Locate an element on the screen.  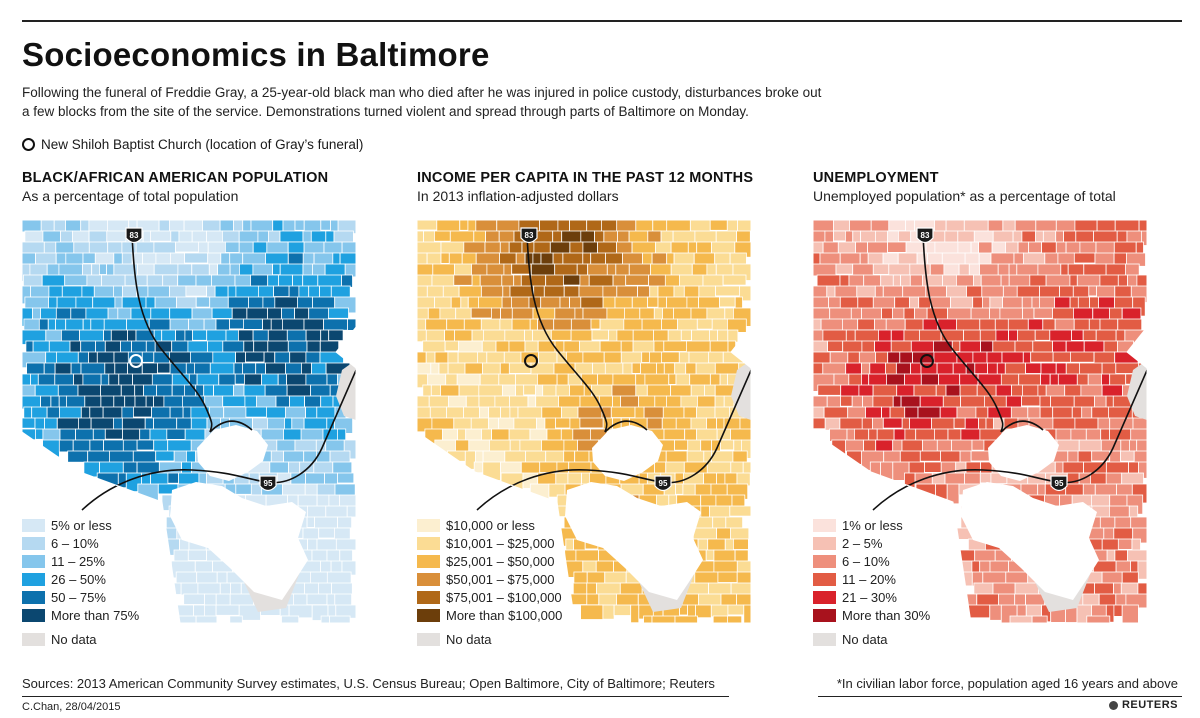
interstate-number: 83 is located at coordinates (529, 235).